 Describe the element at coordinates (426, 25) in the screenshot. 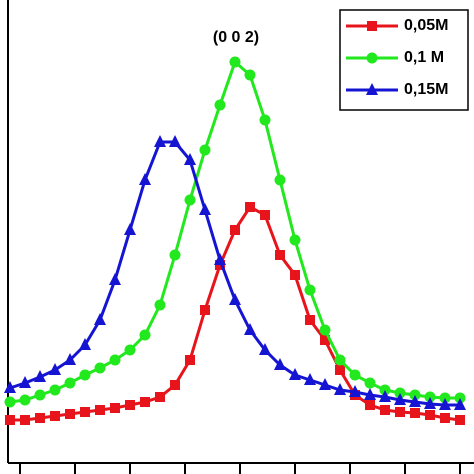

I see `legend-label: 0,05M` at that location.